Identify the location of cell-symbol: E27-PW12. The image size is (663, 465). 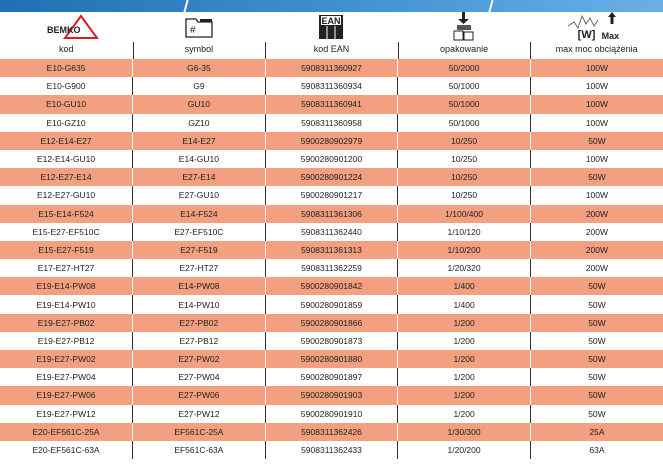
(199, 413).